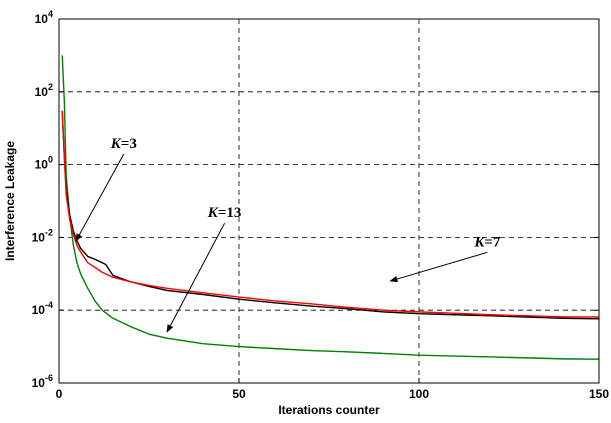 This screenshot has height=423, width=611. Describe the element at coordinates (50, 87) in the screenshot. I see `y-tick-exponent: 2` at that location.